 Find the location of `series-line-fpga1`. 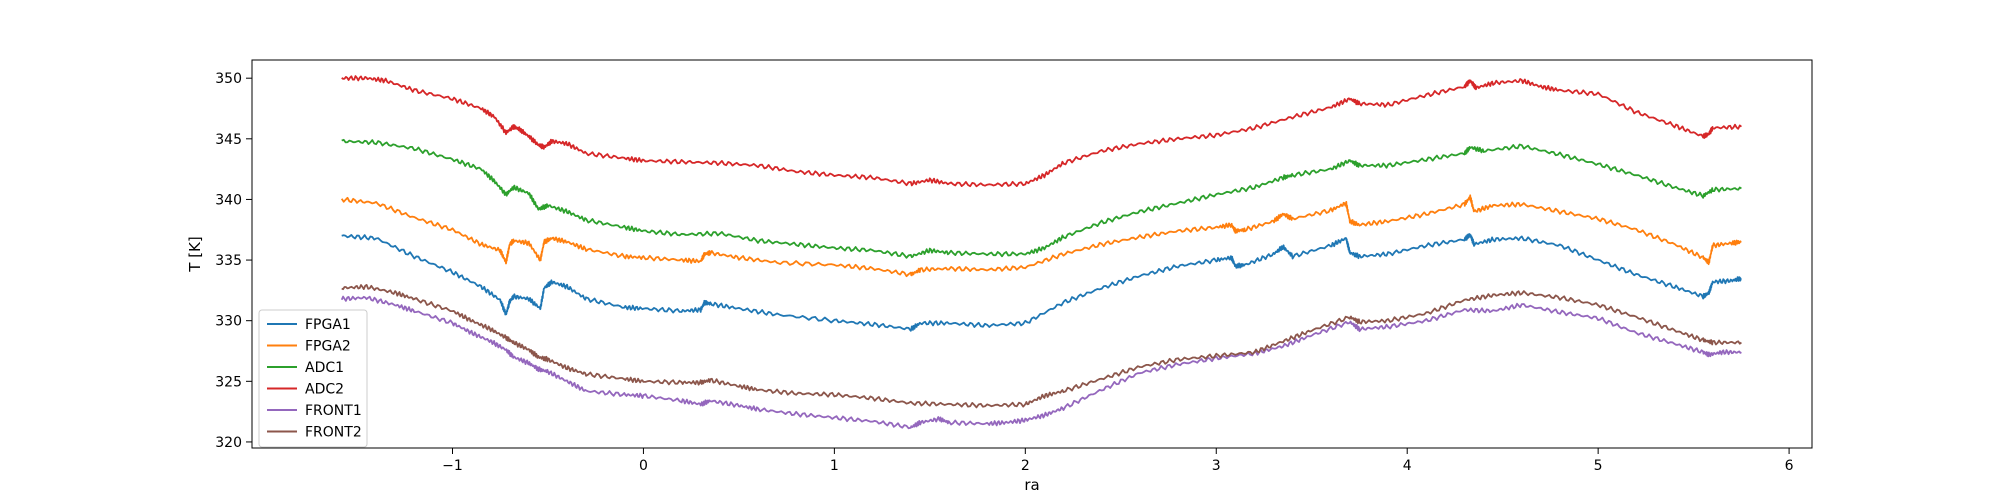

series-line-fpga1 is located at coordinates (1041, 282).